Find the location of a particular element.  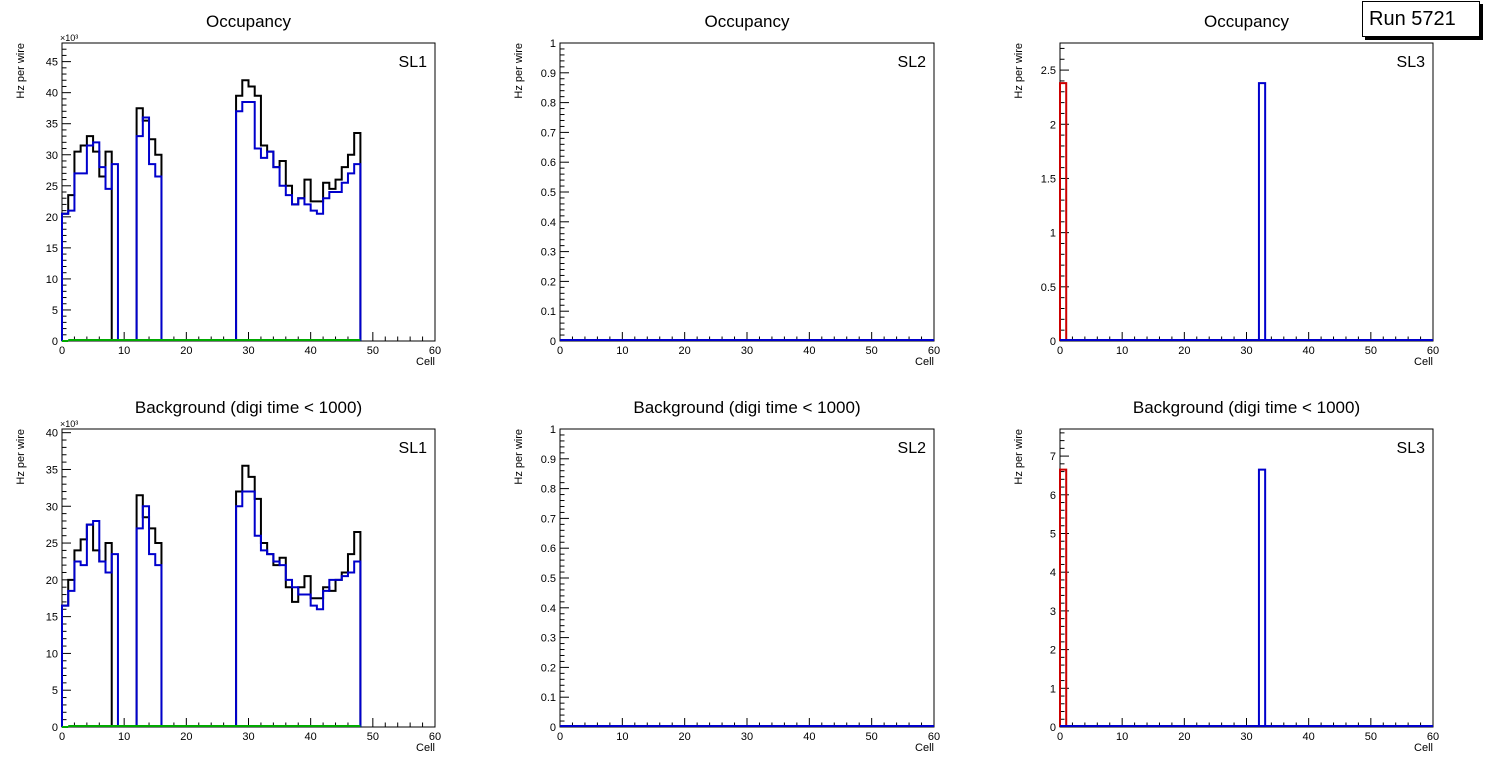

y-tick-label: 0.2 is located at coordinates (548, 282).